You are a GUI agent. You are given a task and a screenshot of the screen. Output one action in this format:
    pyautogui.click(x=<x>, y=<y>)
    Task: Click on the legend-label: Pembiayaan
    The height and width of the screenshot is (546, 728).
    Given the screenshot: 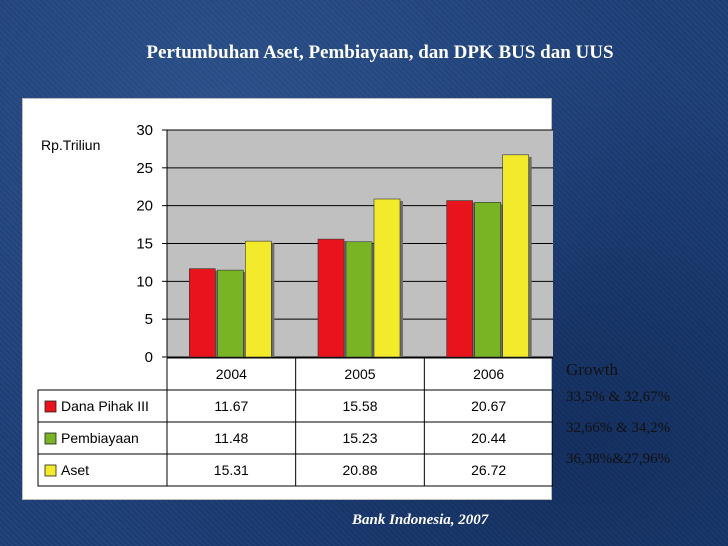 What is the action you would take?
    pyautogui.click(x=100, y=438)
    